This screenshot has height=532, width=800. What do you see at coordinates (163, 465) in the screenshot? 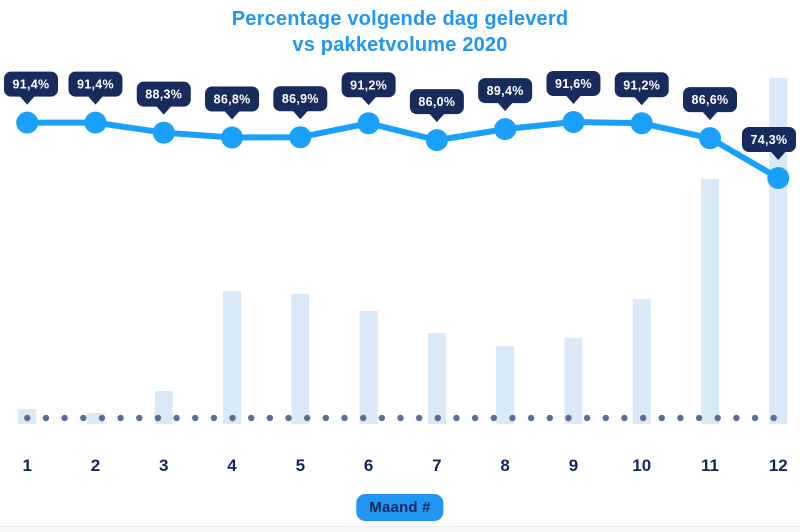
I see `x-tick-label: 3` at bounding box center [163, 465].